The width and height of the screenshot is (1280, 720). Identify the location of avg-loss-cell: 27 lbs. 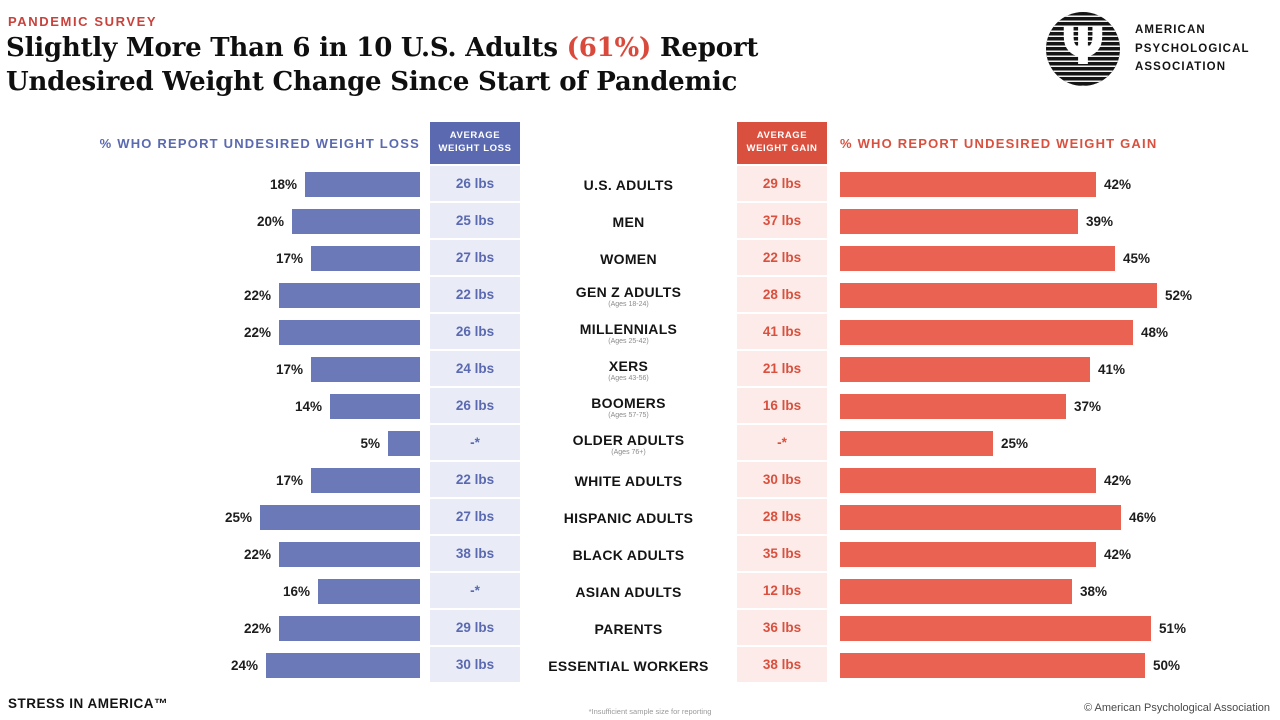
(475, 517).